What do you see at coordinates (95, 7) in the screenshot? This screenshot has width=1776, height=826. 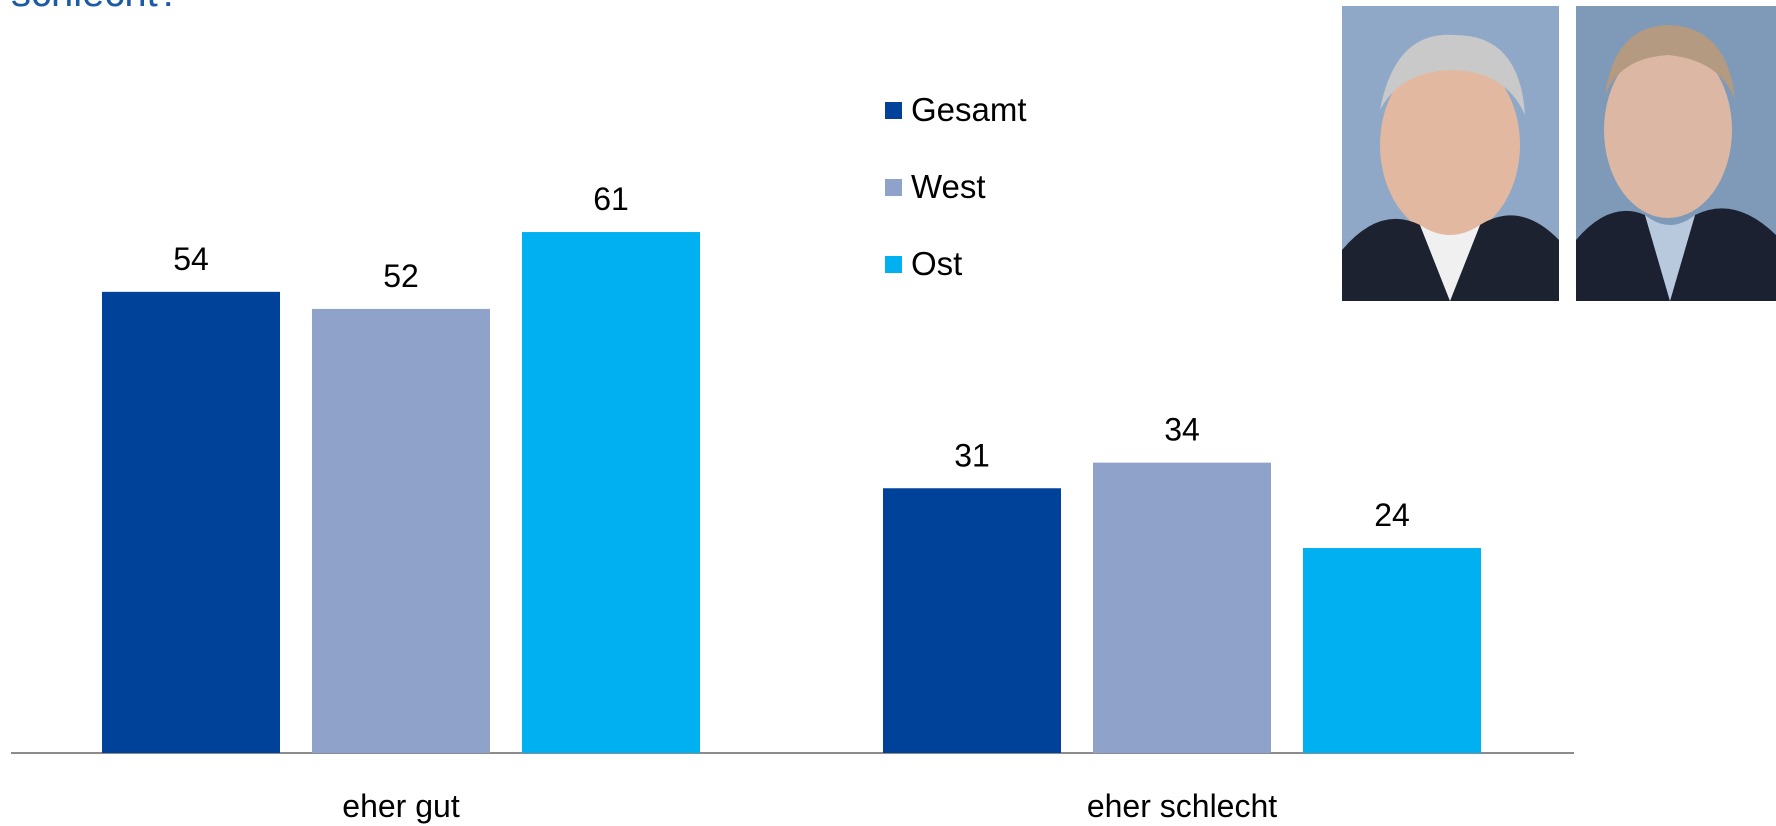 I see `chart-title: schlecht?` at bounding box center [95, 7].